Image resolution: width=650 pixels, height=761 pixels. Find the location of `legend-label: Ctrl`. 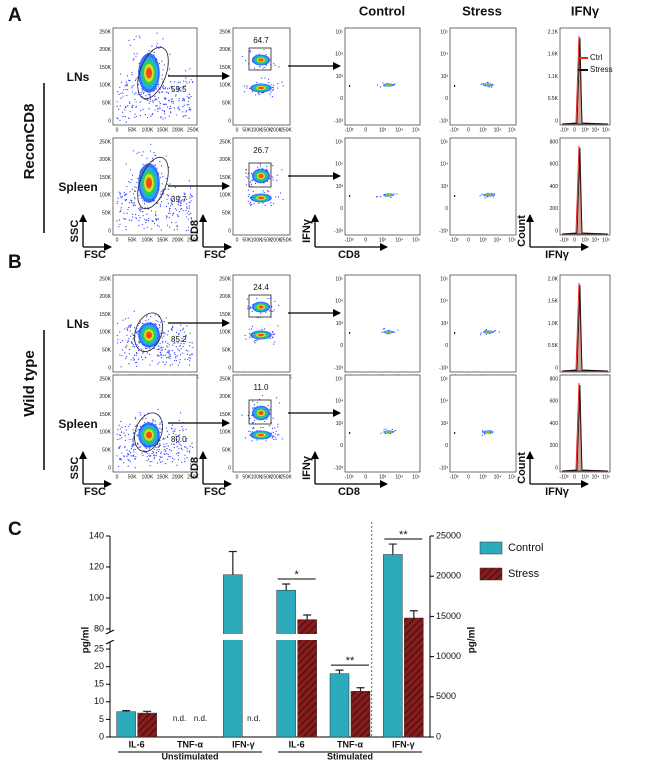

legend-label: Ctrl is located at coordinates (596, 57).